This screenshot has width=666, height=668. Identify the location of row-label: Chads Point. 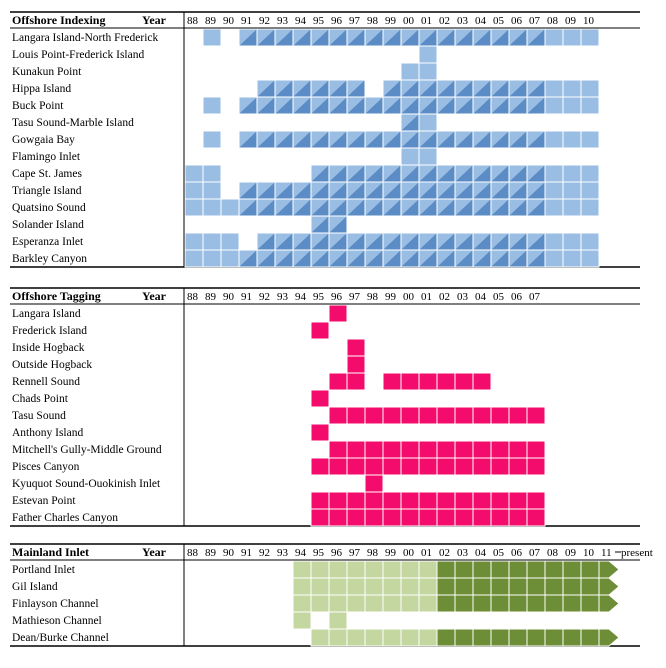
(40, 399).